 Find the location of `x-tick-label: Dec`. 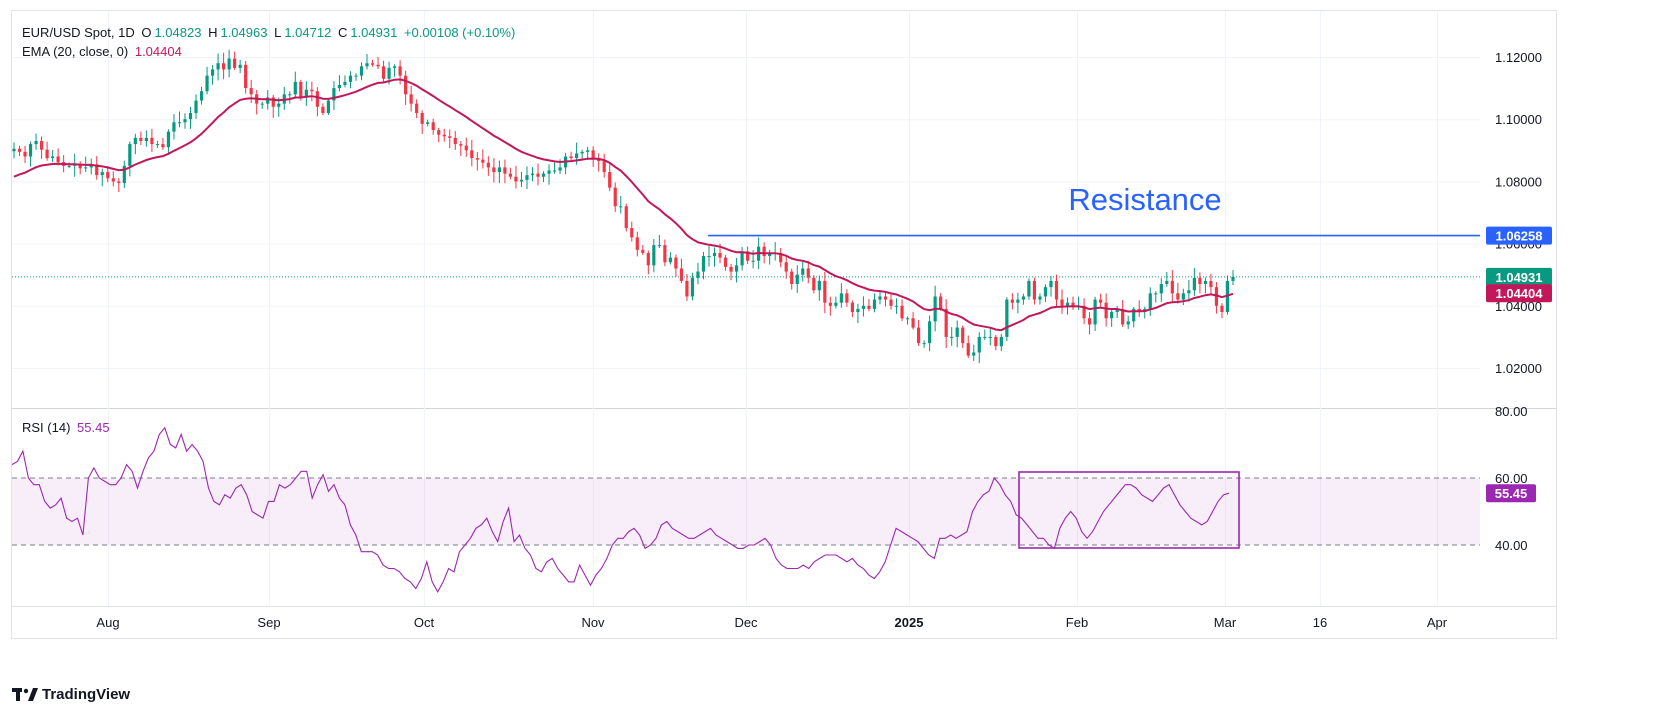

x-tick-label: Dec is located at coordinates (746, 622).